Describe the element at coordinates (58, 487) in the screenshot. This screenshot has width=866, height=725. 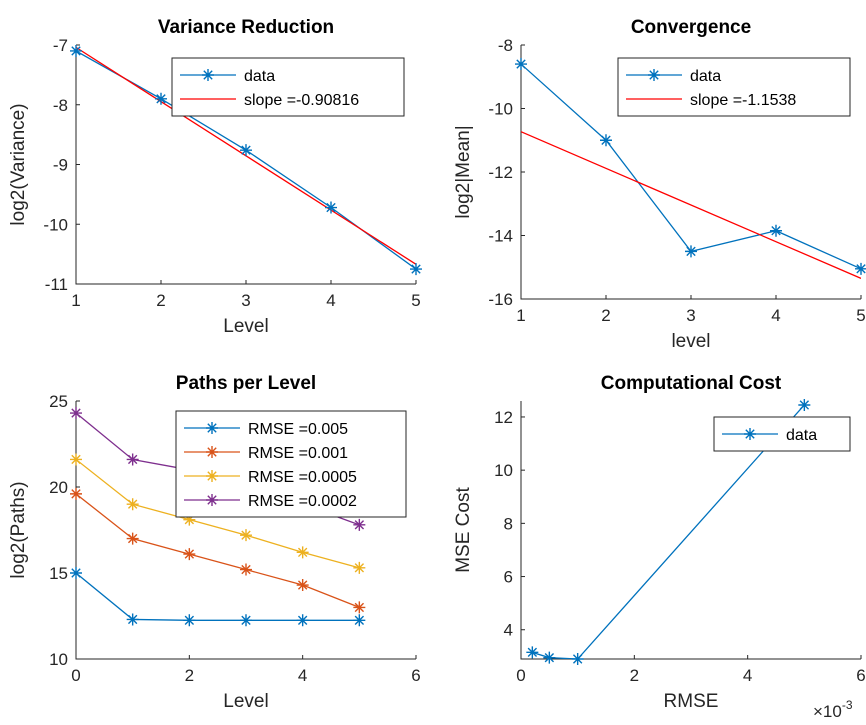
I see `y-tick-label: 20` at that location.